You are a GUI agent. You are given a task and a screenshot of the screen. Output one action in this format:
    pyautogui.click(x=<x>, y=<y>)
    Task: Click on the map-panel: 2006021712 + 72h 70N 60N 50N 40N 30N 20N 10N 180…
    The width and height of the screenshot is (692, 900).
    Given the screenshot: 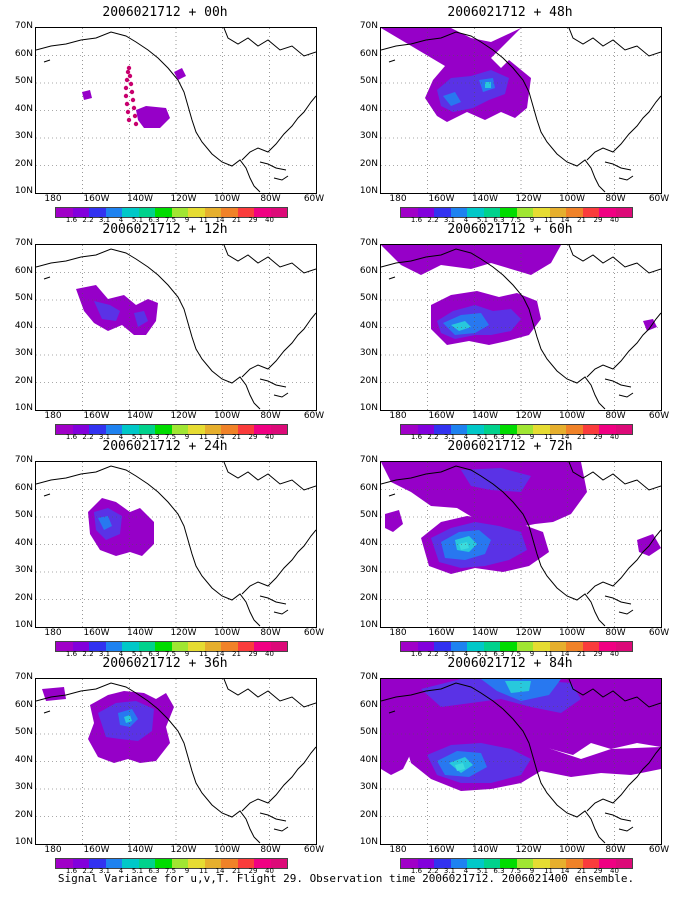 What is the action you would take?
    pyautogui.click(x=510, y=548)
    